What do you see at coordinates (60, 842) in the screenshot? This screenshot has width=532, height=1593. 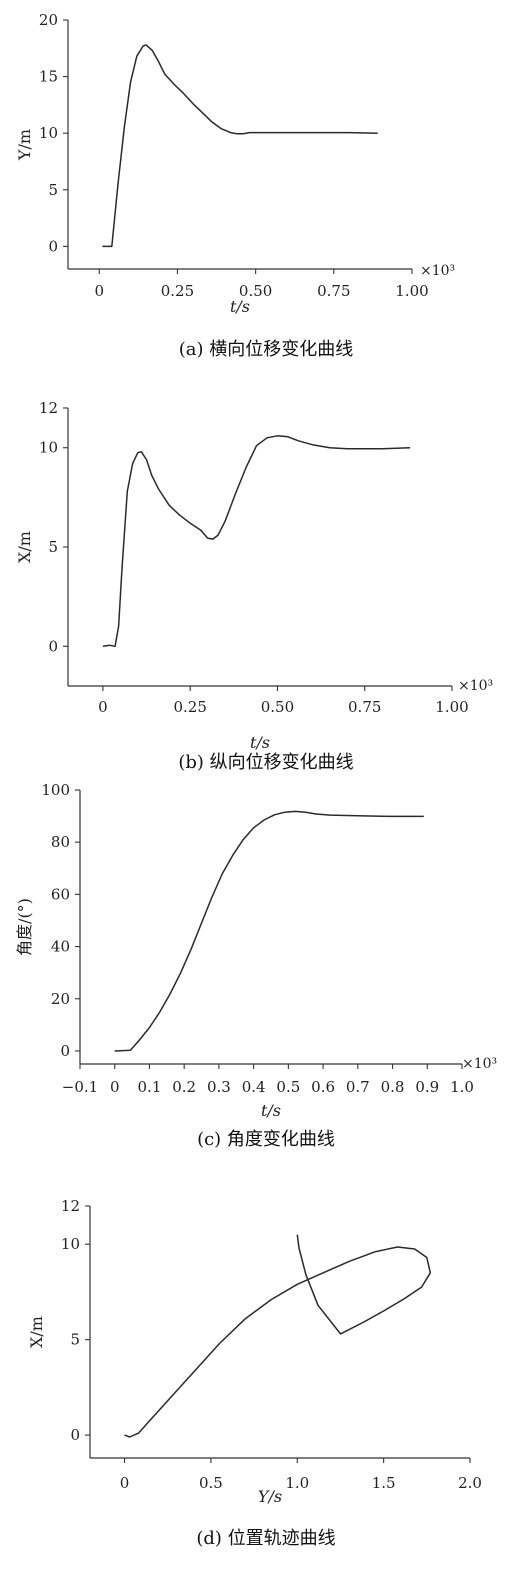 I see `y-tick-label: 80` at bounding box center [60, 842].